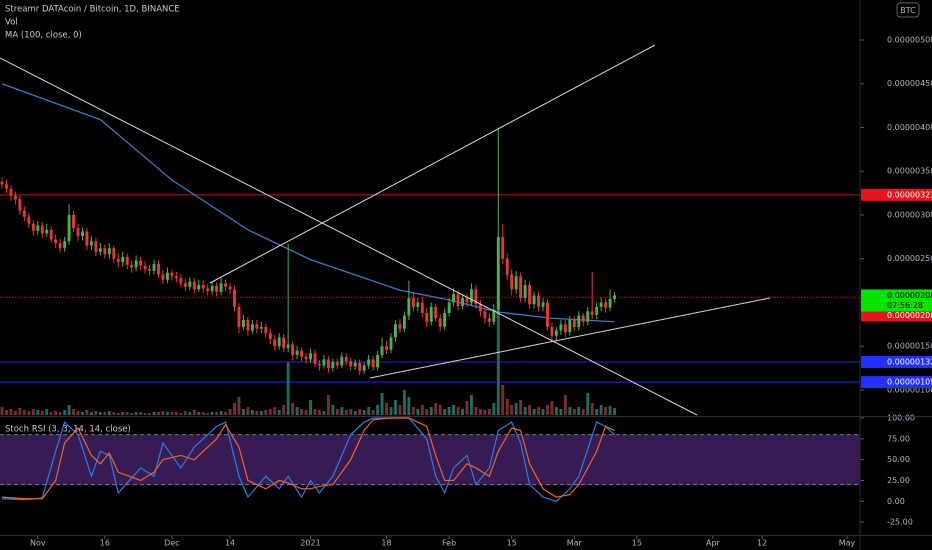 Image resolution: width=932 pixels, height=550 pixels. Describe the element at coordinates (847, 543) in the screenshot. I see `x-tick-label: May` at that location.